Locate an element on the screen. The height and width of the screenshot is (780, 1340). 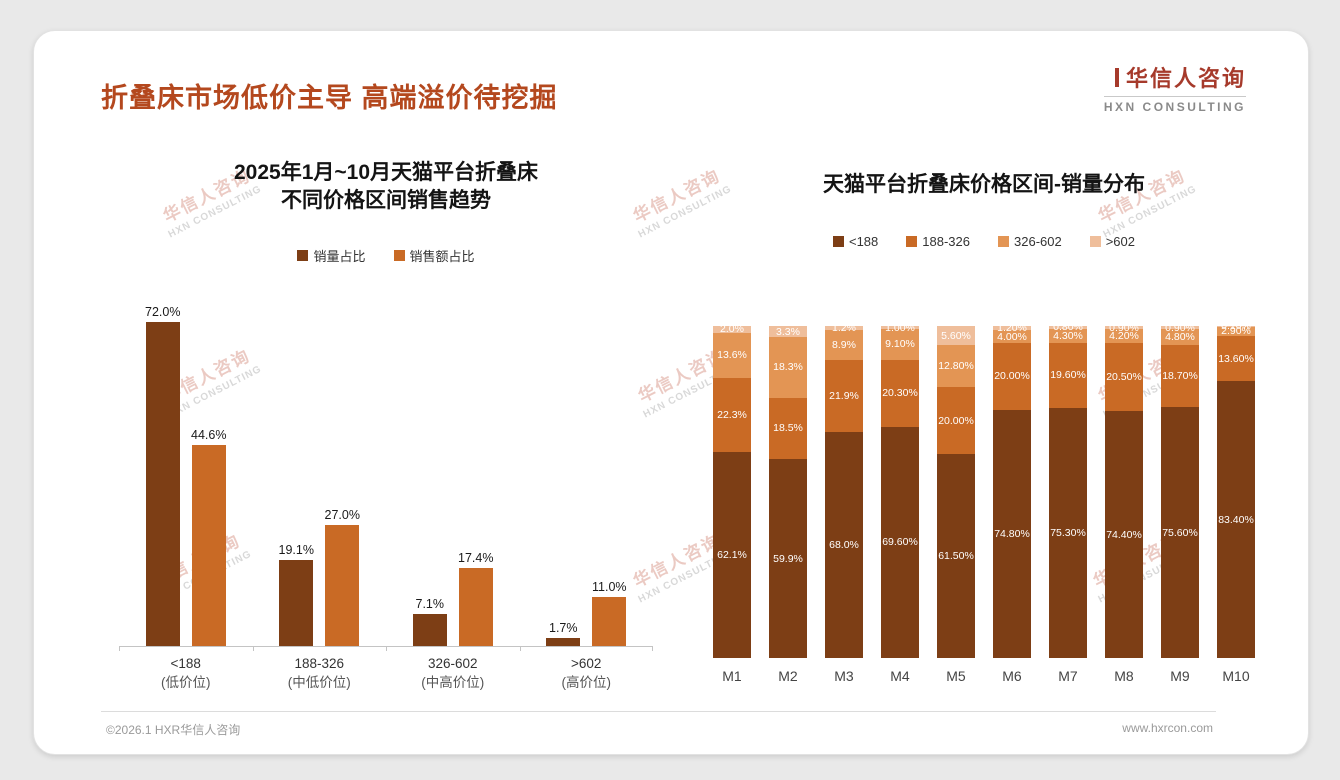
segment-value-label: 9.10% is located at coordinates (900, 344).